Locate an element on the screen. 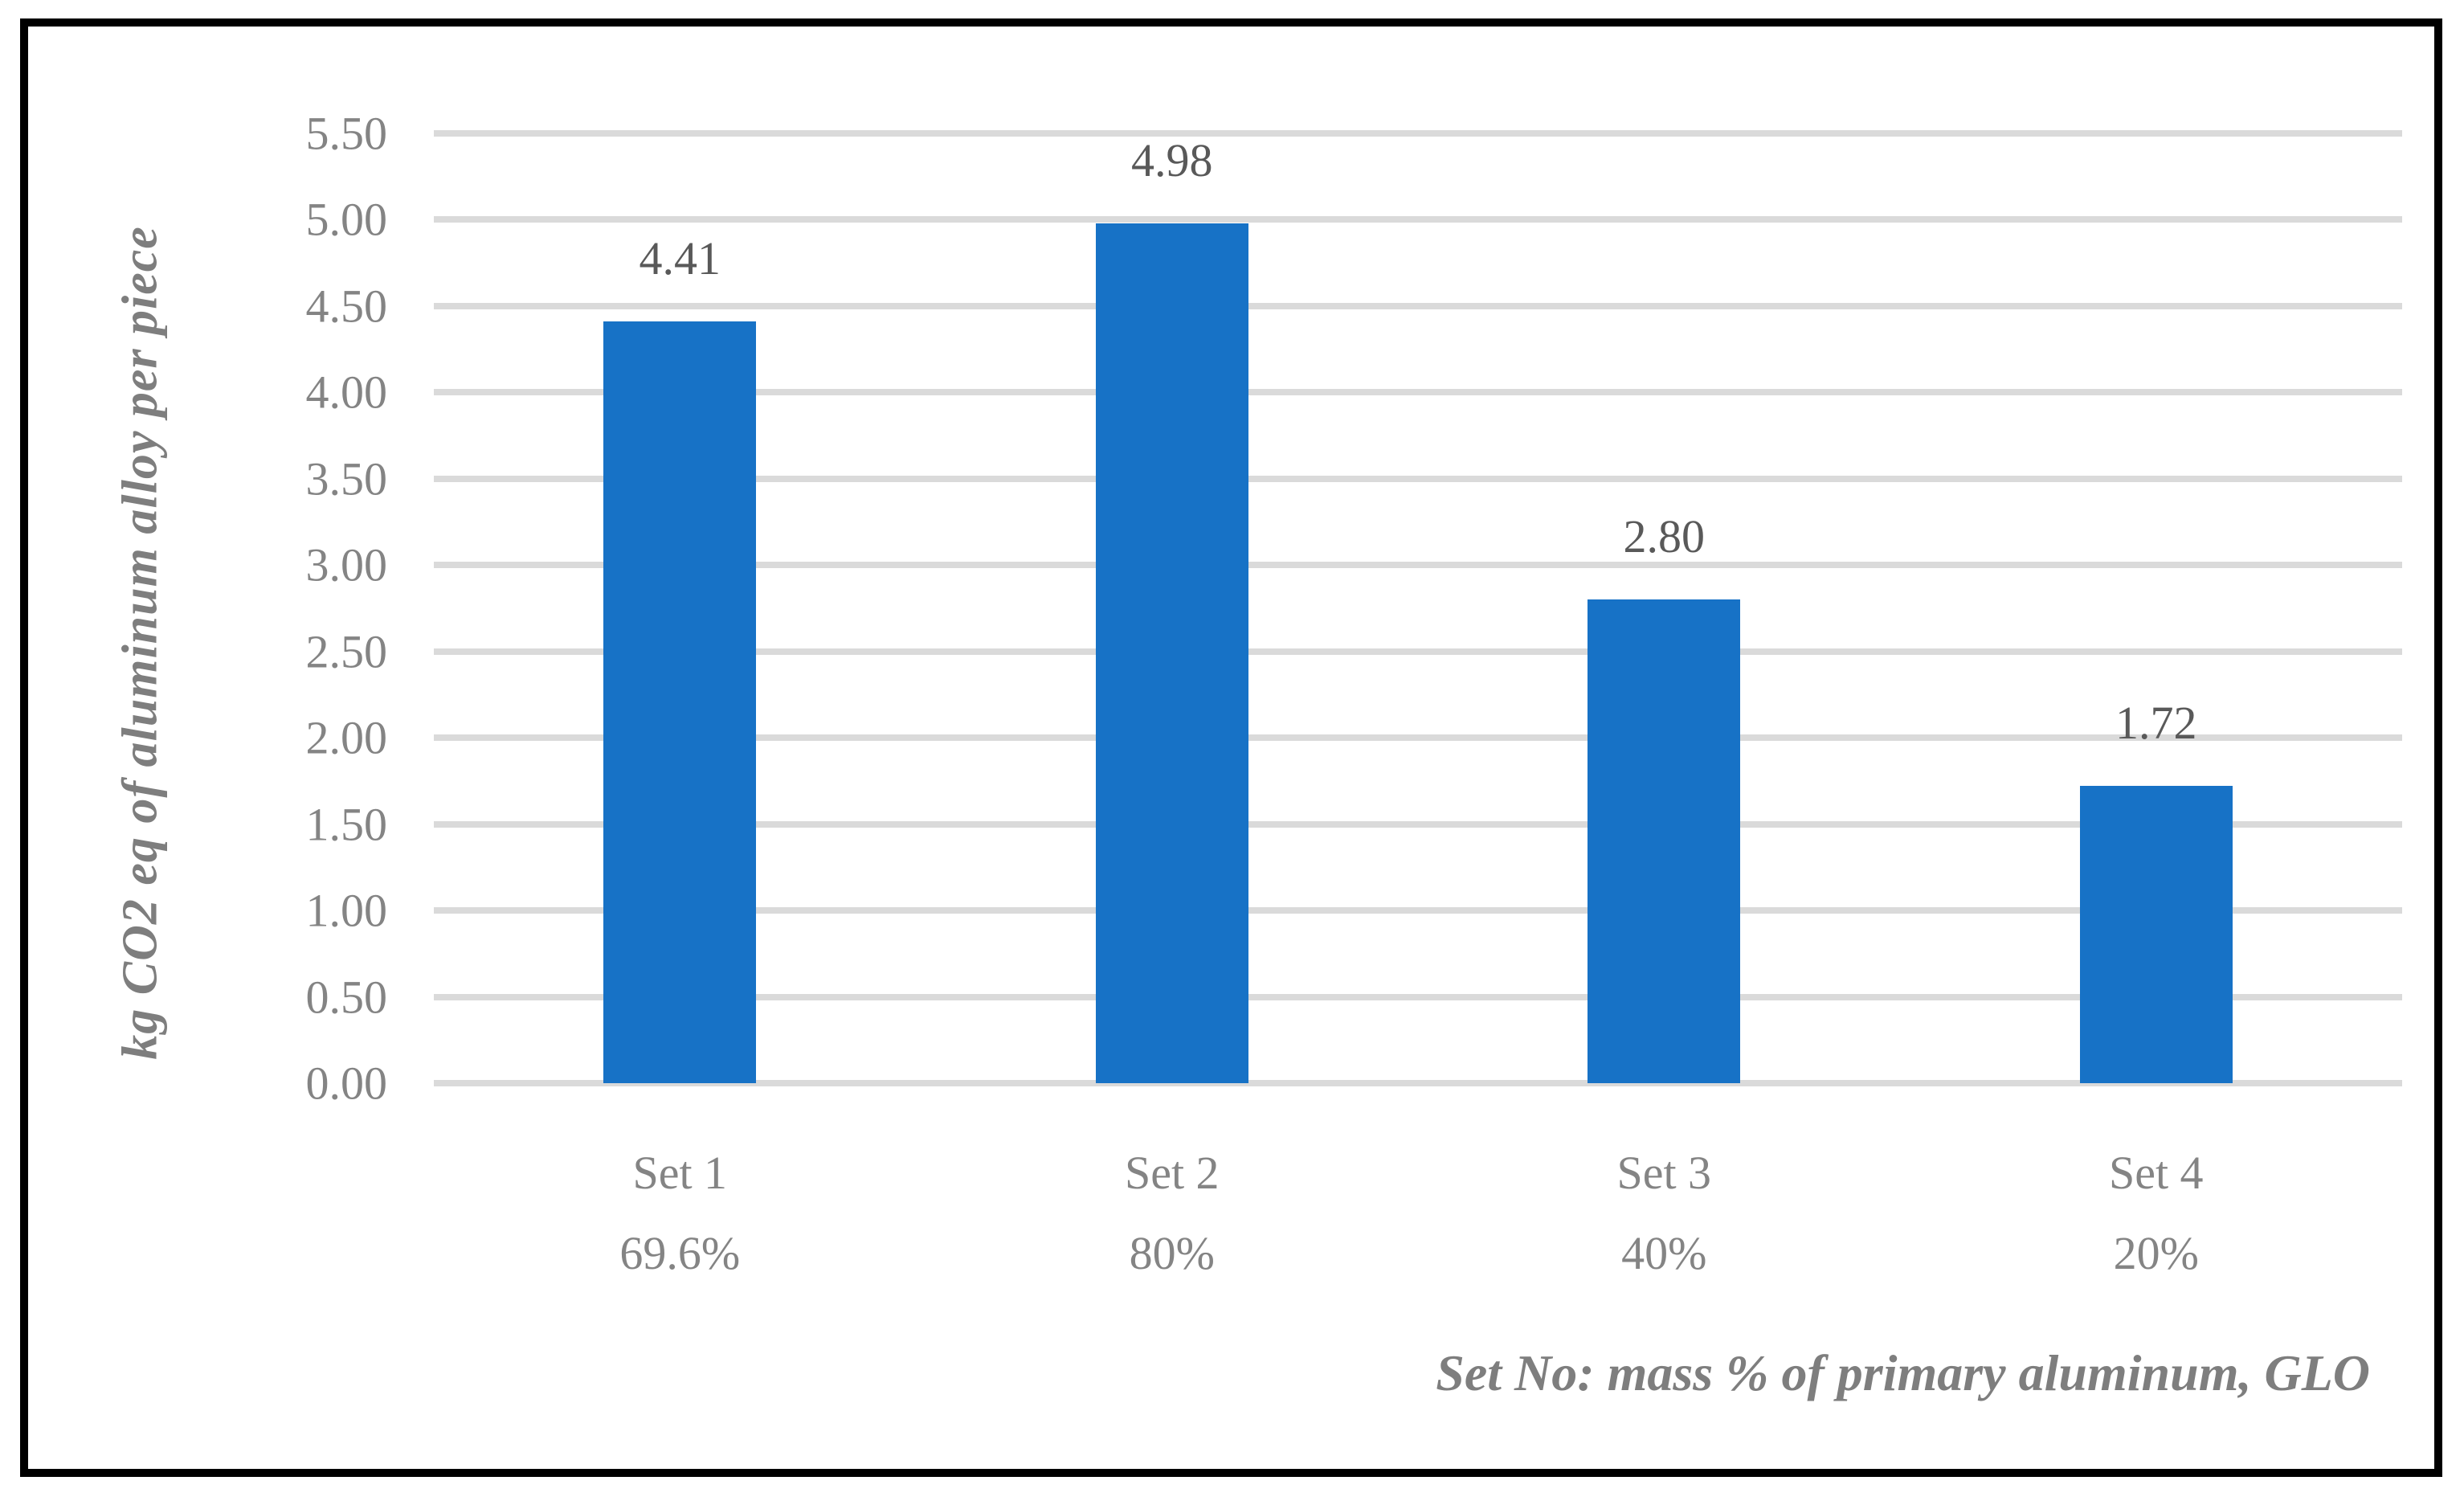  bar-slot-Set 2: 4.98 is located at coordinates (1172, 608).